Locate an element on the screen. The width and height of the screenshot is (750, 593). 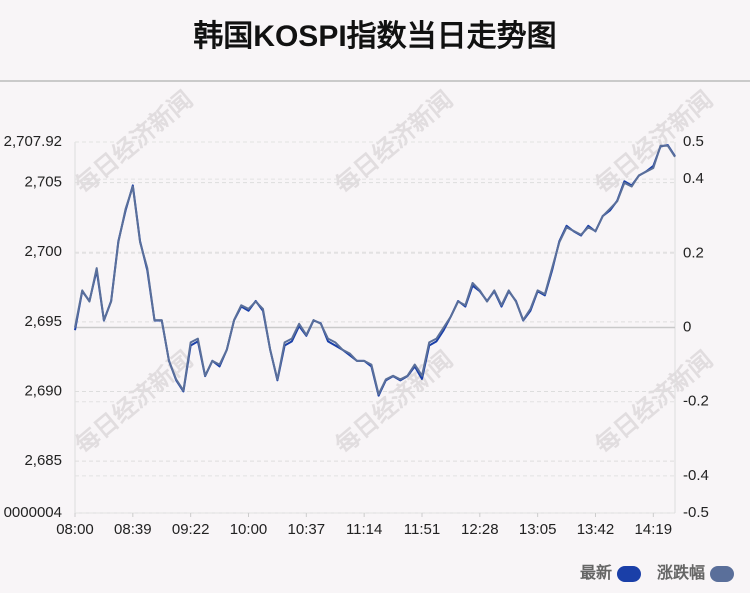
y2-tick-label: -0.2 is located at coordinates (696, 401).